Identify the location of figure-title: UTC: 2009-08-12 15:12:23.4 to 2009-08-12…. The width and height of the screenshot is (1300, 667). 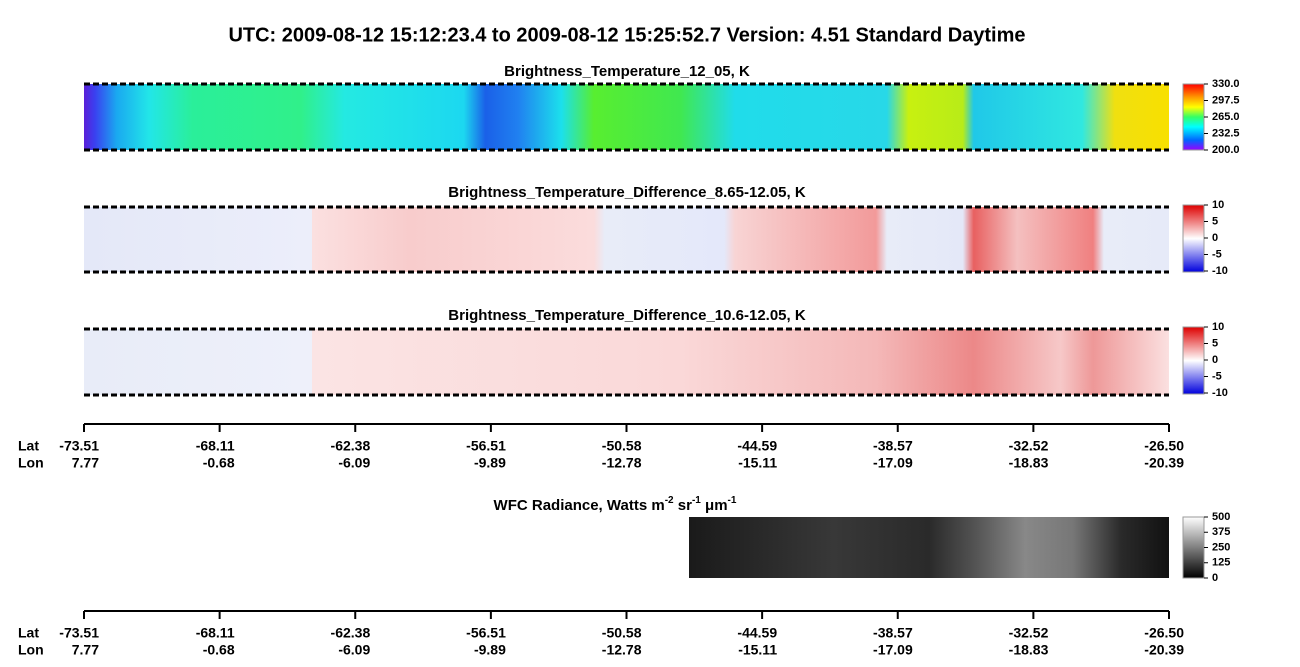
(626, 35).